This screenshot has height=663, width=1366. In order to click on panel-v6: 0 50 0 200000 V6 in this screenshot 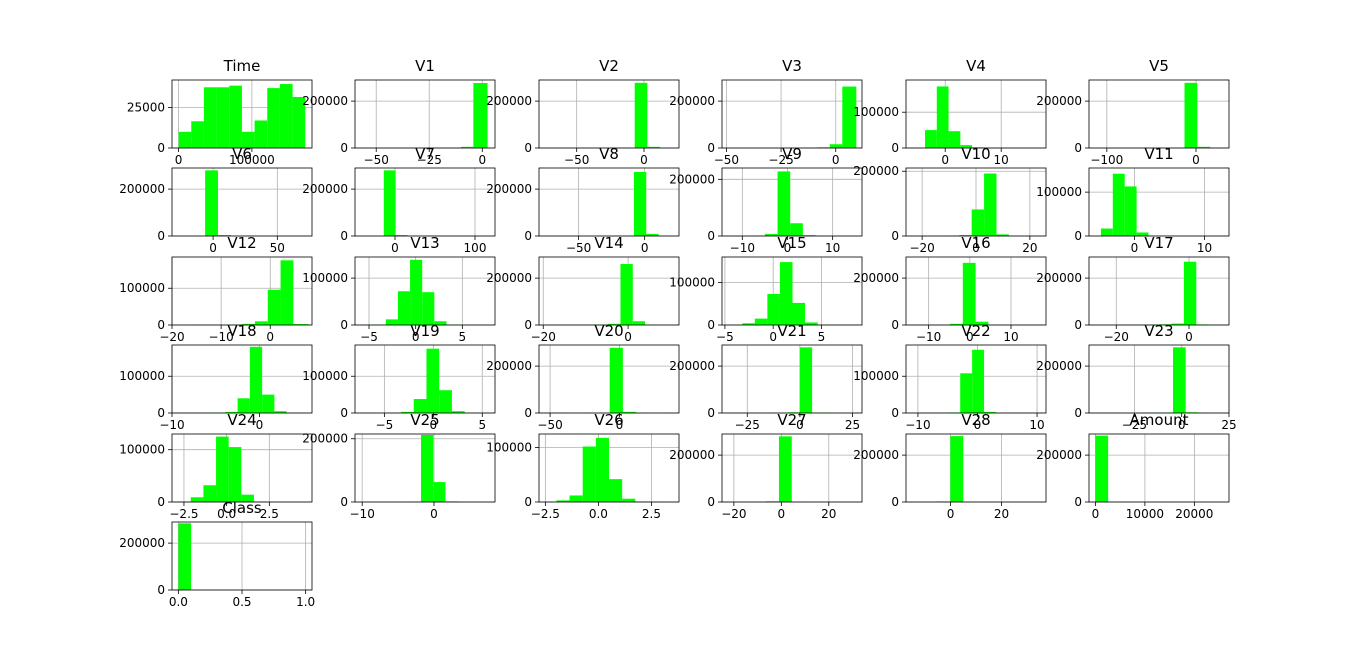, I will do `click(216, 200)`.